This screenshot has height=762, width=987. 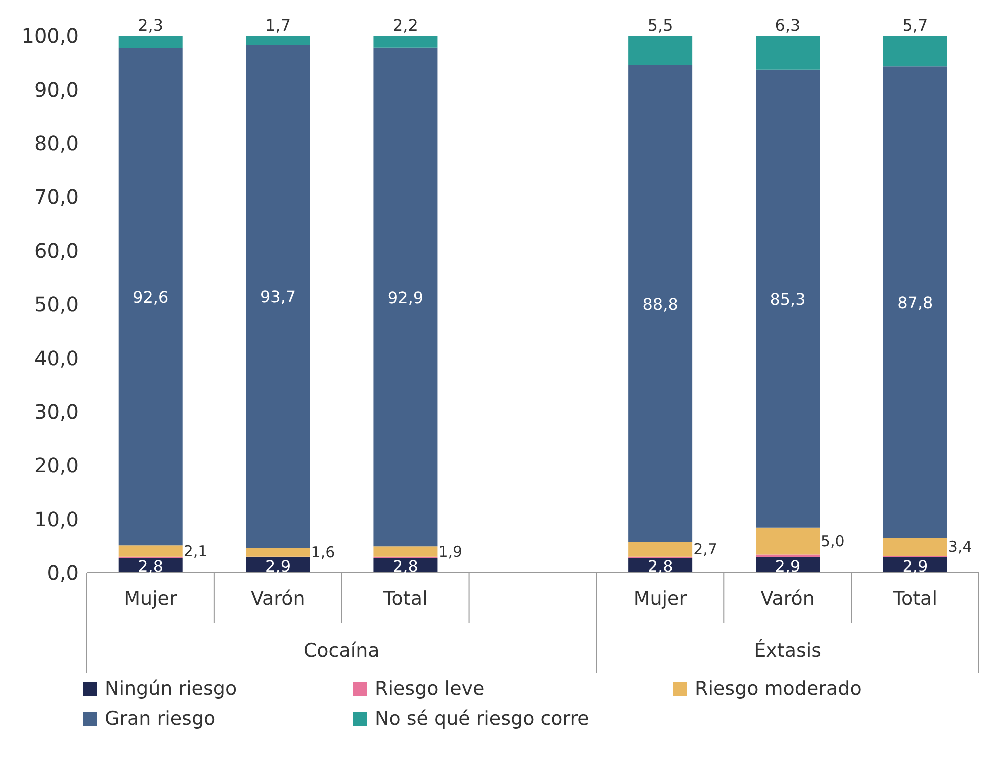 I want to click on data-label: 92,9, so click(x=406, y=298).